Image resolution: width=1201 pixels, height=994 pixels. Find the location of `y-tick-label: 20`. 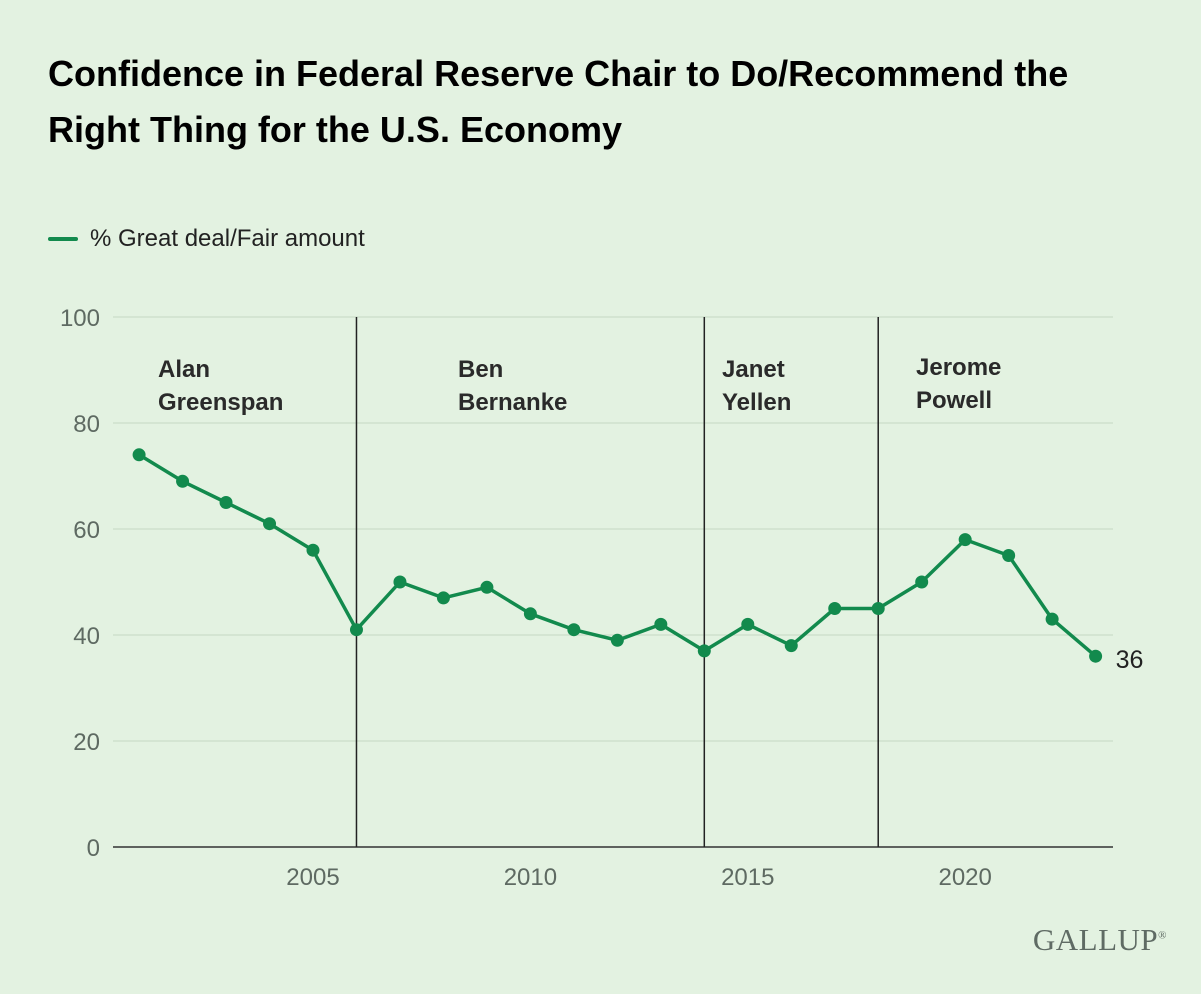

y-tick-label: 20 is located at coordinates (86, 742).